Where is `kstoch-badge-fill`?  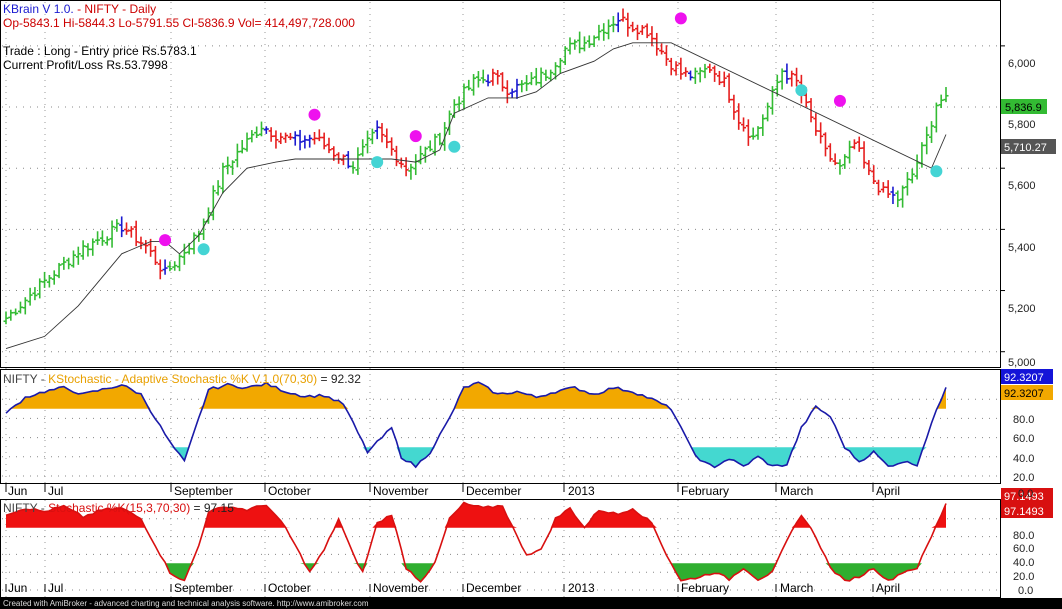
kstoch-badge-fill is located at coordinates (1027, 392).